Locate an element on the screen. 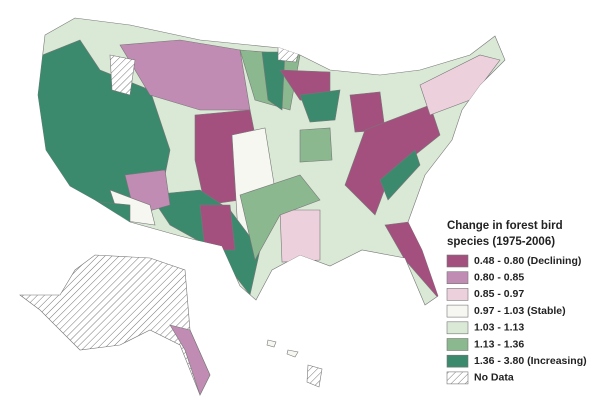 The height and width of the screenshot is (409, 600). legend-title: species (1975-2006) is located at coordinates (501, 242).